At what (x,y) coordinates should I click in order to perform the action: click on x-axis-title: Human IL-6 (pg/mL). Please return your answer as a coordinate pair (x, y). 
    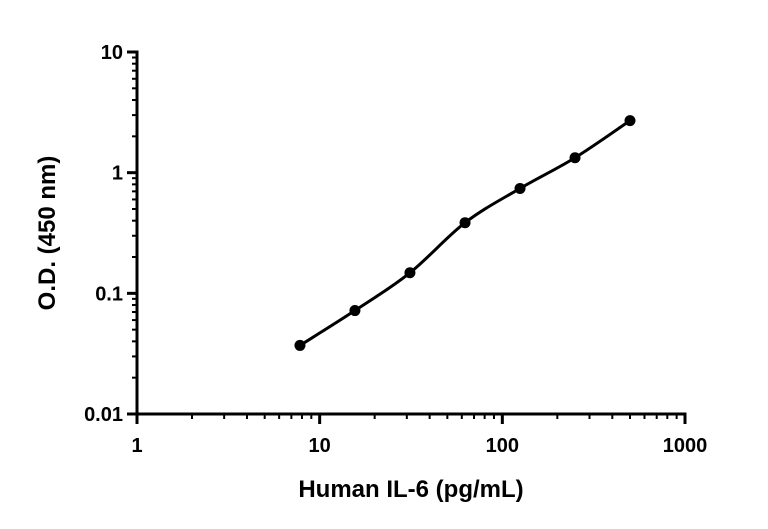
    Looking at the image, I should click on (410, 489).